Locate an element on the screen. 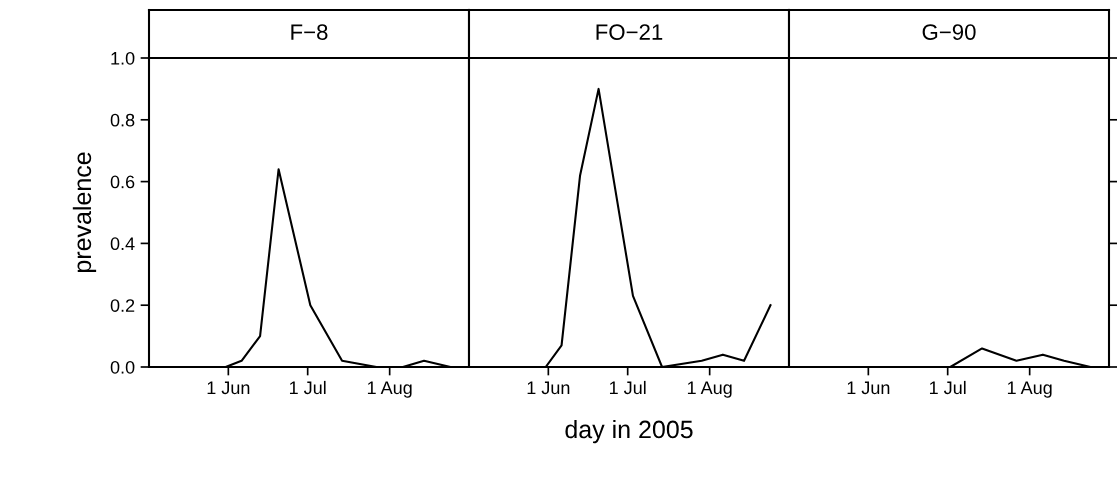 Image resolution: width=1117 pixels, height=491 pixels. y-tick-label: 0.0 is located at coordinates (122, 367).